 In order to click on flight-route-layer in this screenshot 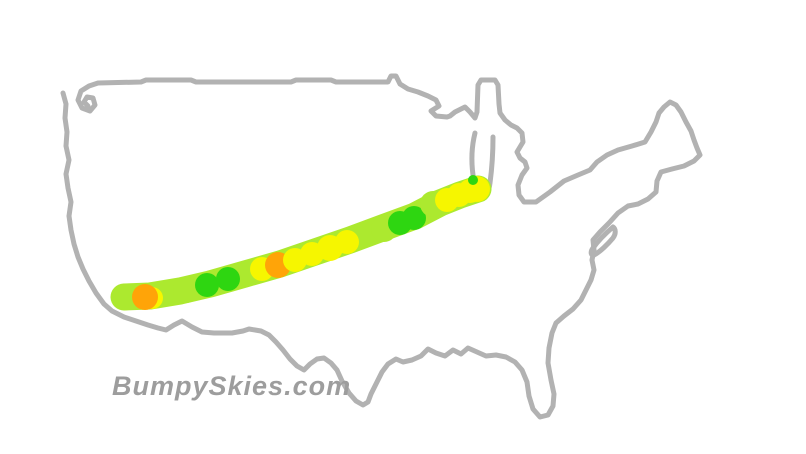, I will do `click(301, 243)`.